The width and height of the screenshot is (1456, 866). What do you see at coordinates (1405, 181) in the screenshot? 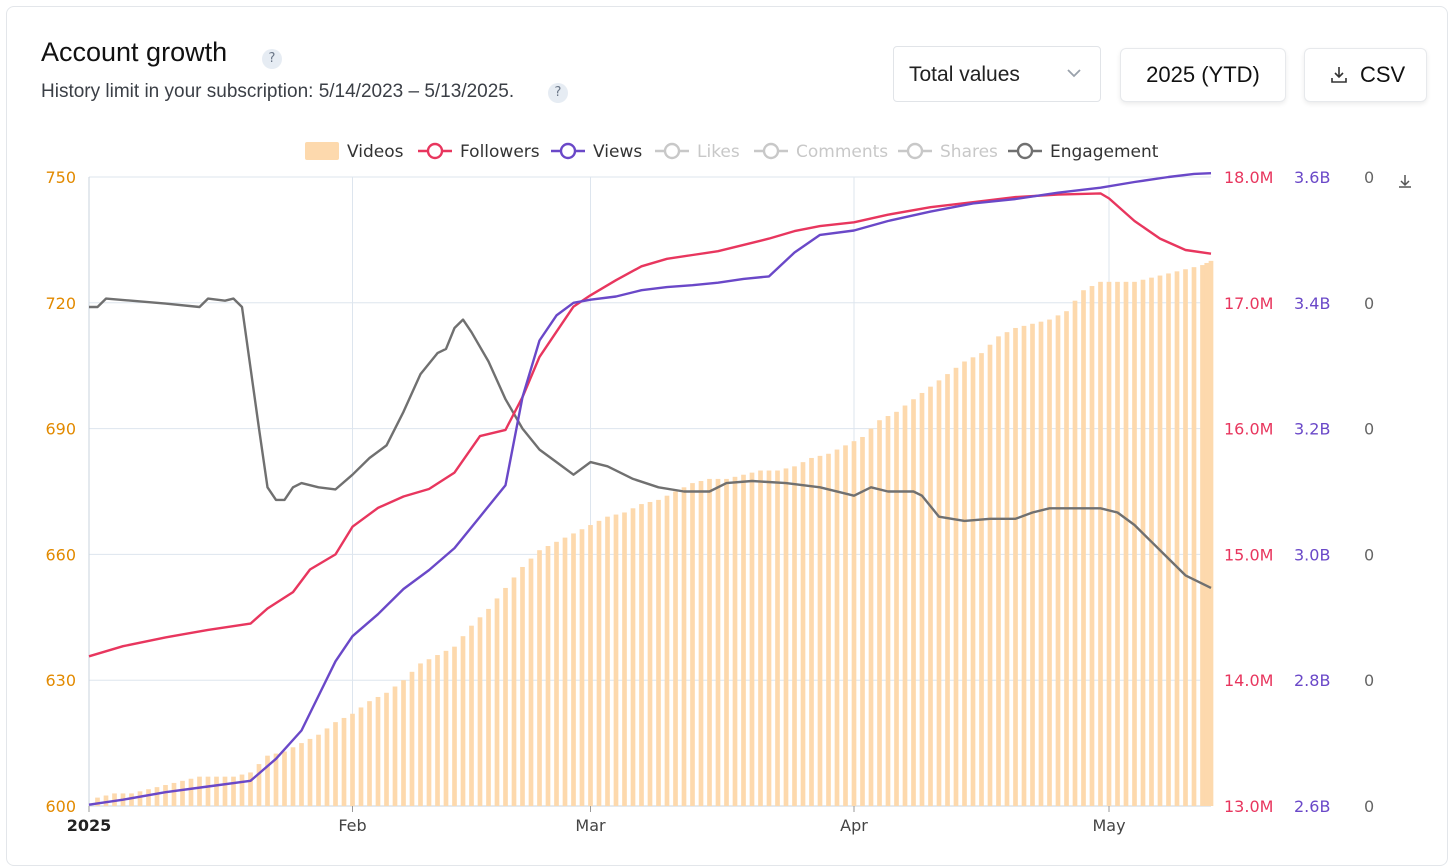
I see `chart-download-icon` at bounding box center [1405, 181].